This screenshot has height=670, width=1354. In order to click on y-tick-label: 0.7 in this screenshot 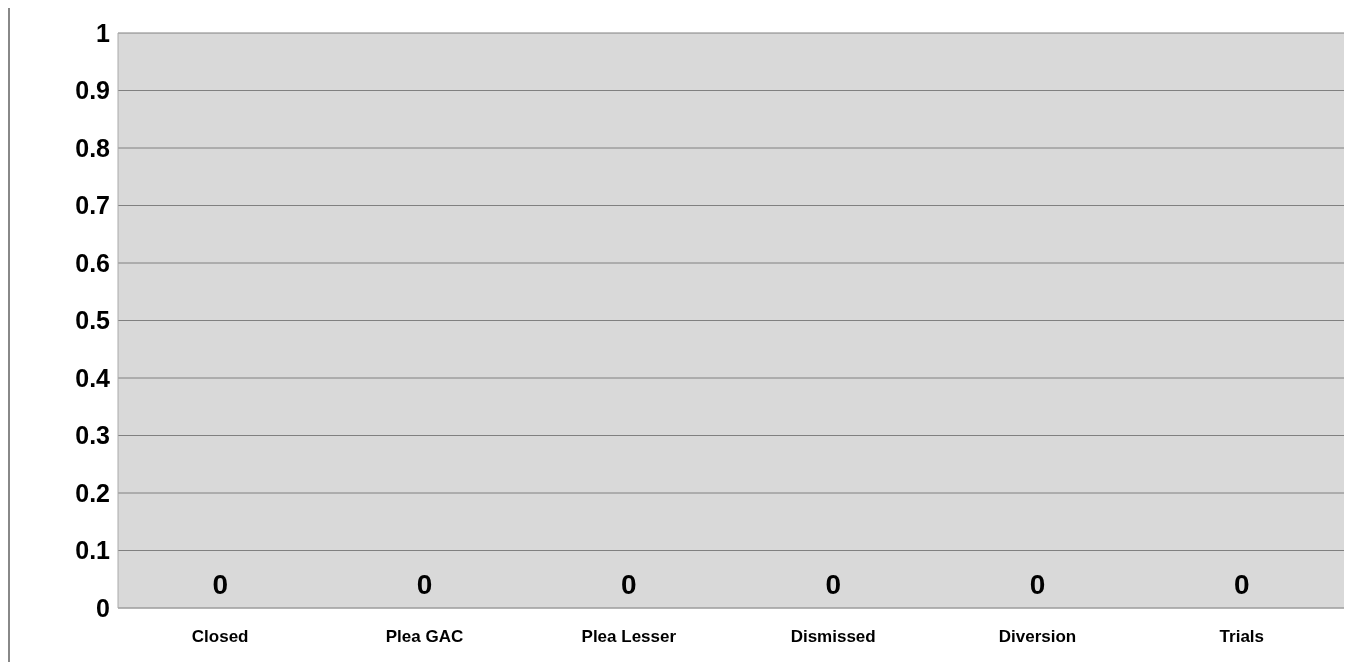, I will do `click(92, 205)`.